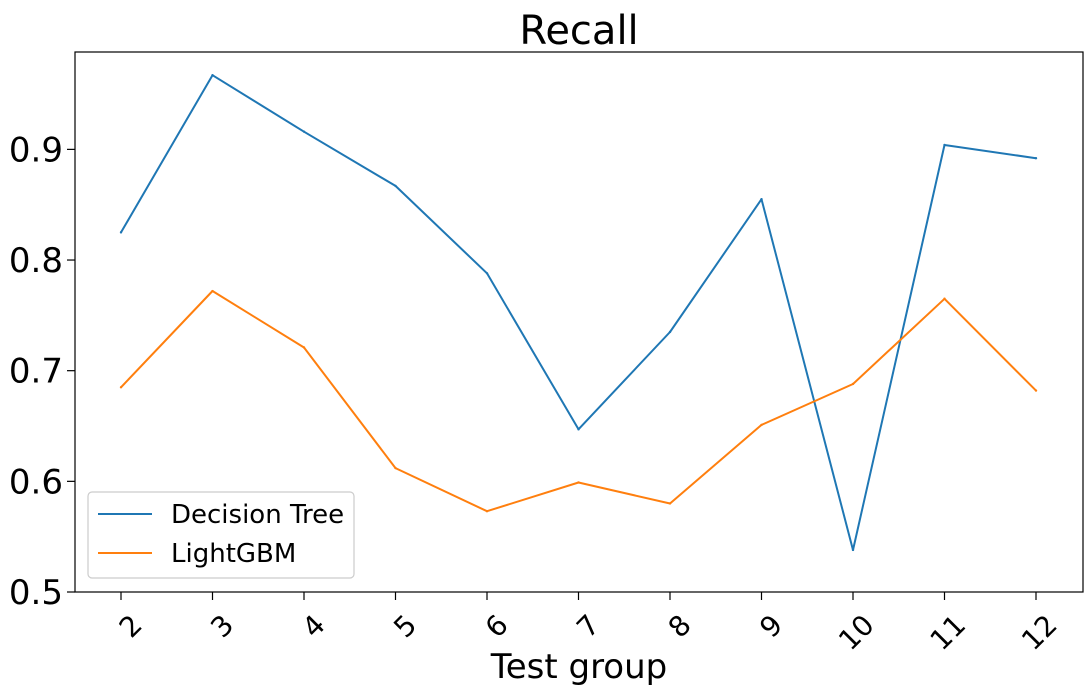  Describe the element at coordinates (36, 482) in the screenshot. I see `y-tick-label: 0.6` at that location.